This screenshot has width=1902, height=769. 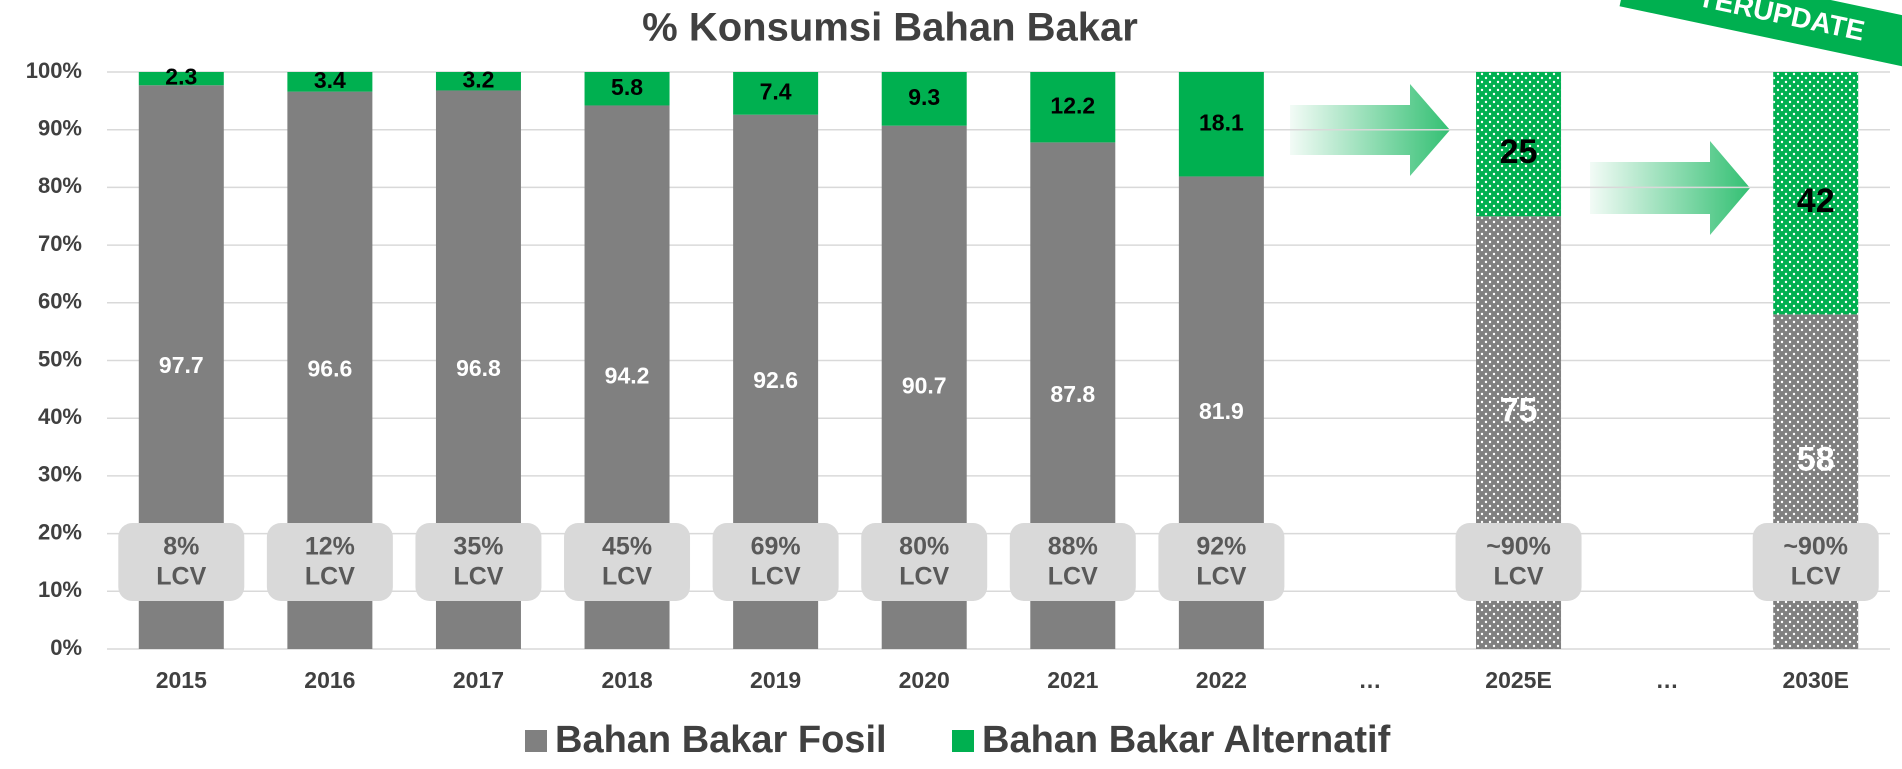 I want to click on lcv-label: 45%, so click(x=627, y=547).